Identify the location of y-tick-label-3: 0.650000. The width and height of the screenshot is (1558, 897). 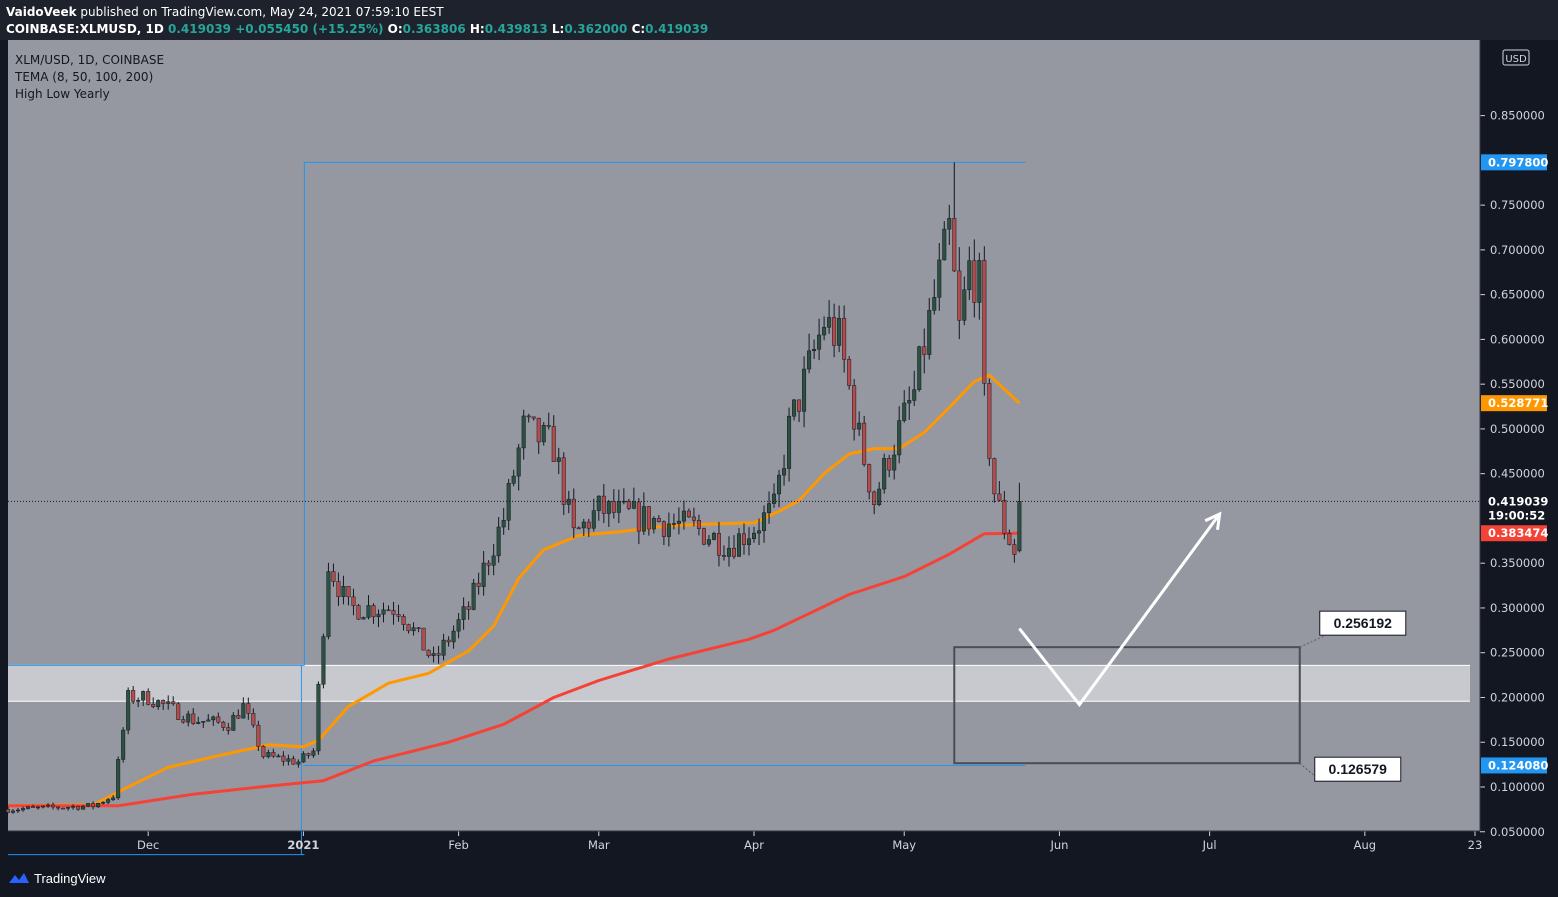
(1517, 295).